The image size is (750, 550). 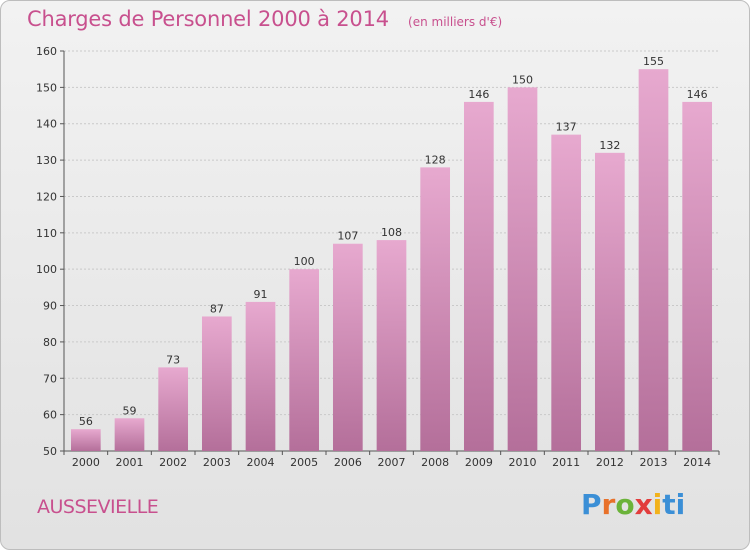 What do you see at coordinates (566, 127) in the screenshot?
I see `data-label: 137` at bounding box center [566, 127].